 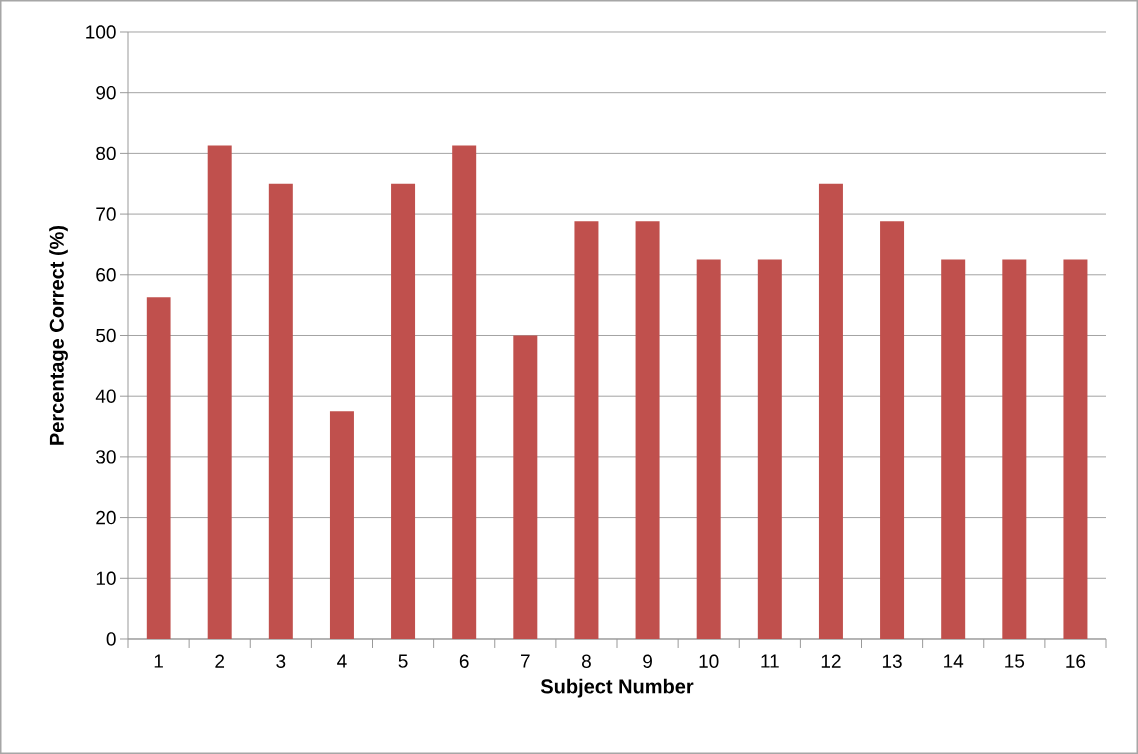 What do you see at coordinates (105, 396) in the screenshot?
I see `y-tick-label: 40` at bounding box center [105, 396].